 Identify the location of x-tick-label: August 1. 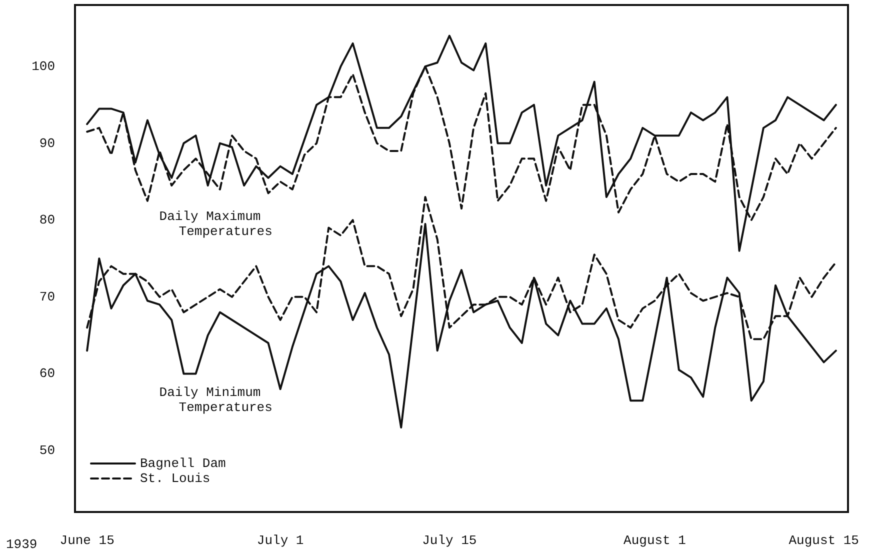
(655, 540).